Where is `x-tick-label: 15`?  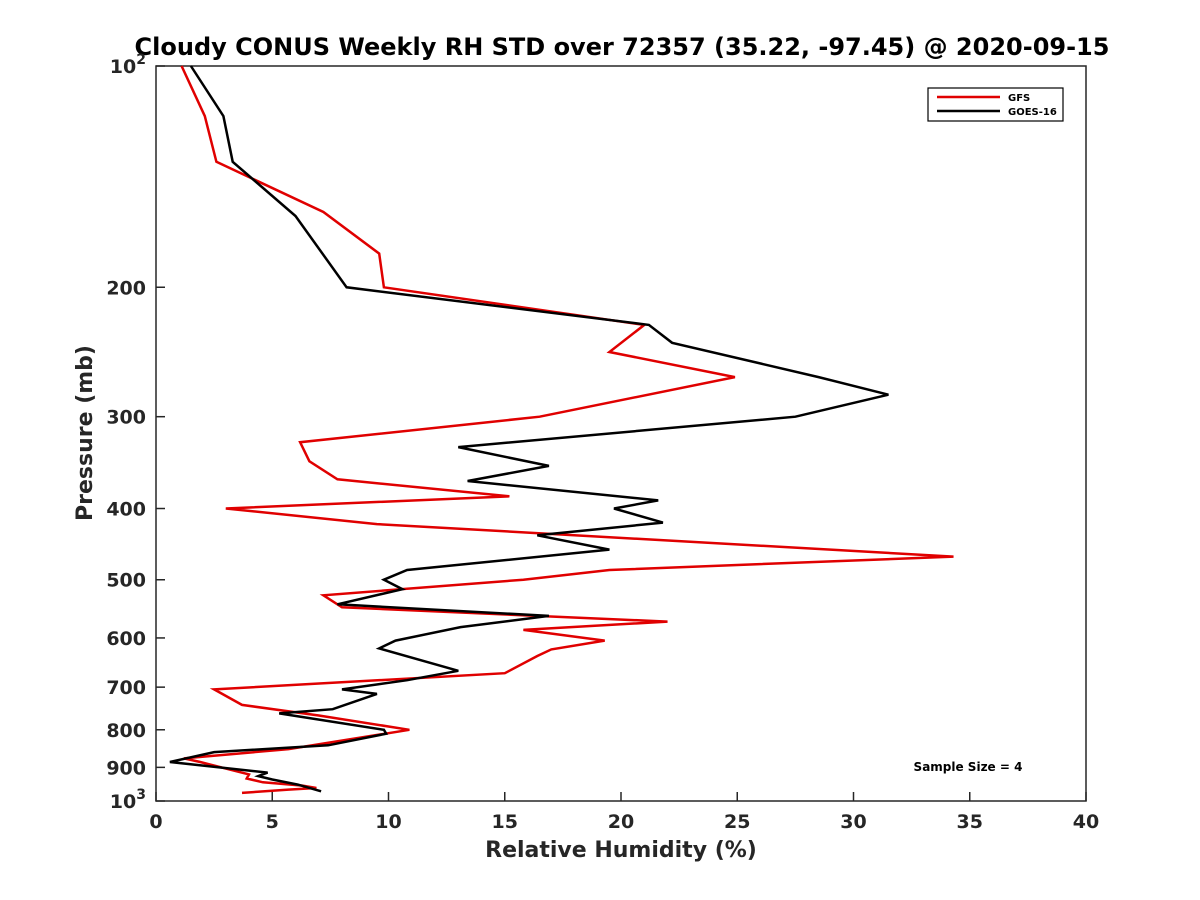 x-tick-label: 15 is located at coordinates (505, 822).